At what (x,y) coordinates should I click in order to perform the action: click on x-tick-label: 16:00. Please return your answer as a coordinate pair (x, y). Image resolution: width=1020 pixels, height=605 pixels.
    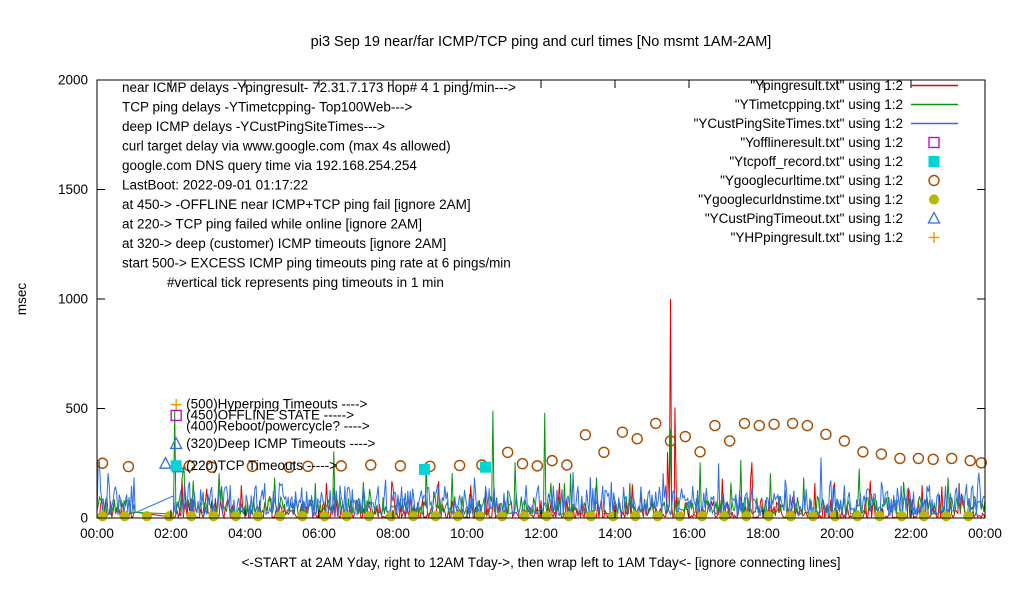
    Looking at the image, I should click on (689, 533).